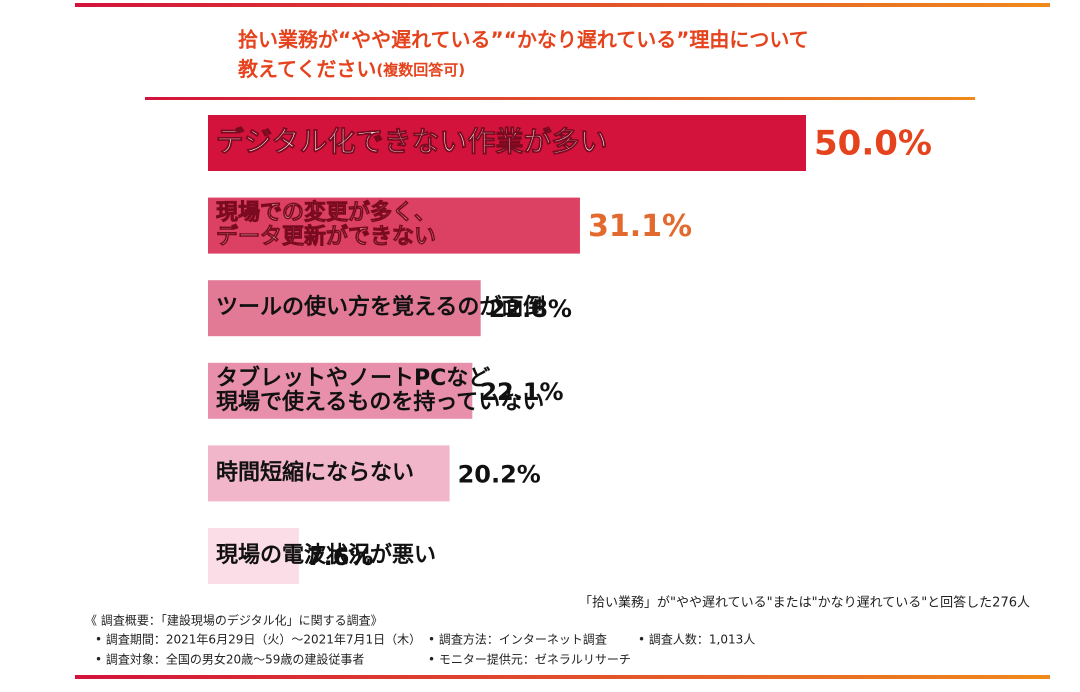 The height and width of the screenshot is (692, 1080). I want to click on title-rule, so click(560, 98).